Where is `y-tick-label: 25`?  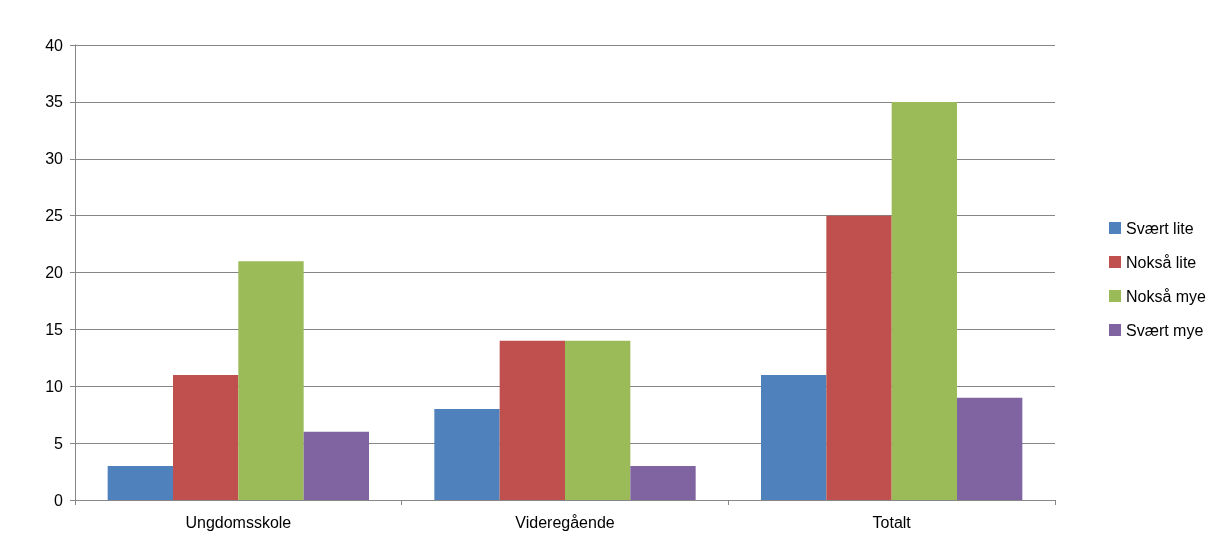
y-tick-label: 25 is located at coordinates (54, 216).